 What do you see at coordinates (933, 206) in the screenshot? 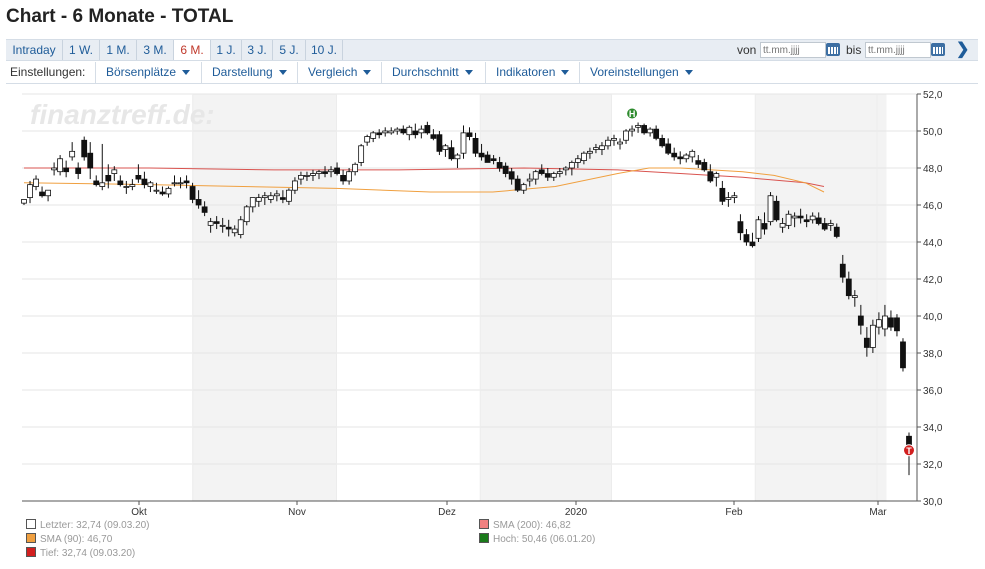
I see `y-tick-label: 46,0` at bounding box center [933, 206].